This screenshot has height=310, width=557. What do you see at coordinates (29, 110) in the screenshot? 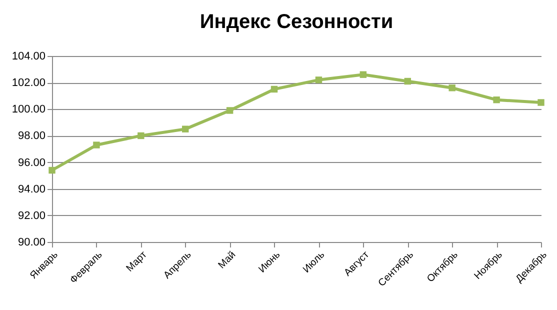
I see `y-tick-label: 100.00` at bounding box center [29, 110].